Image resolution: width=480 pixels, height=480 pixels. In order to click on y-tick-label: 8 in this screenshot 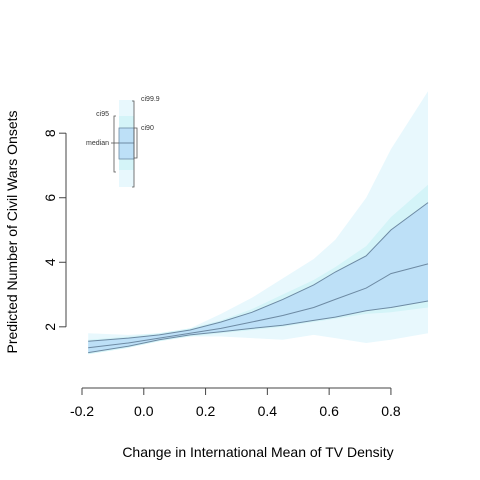, I will do `click(50, 133)`.